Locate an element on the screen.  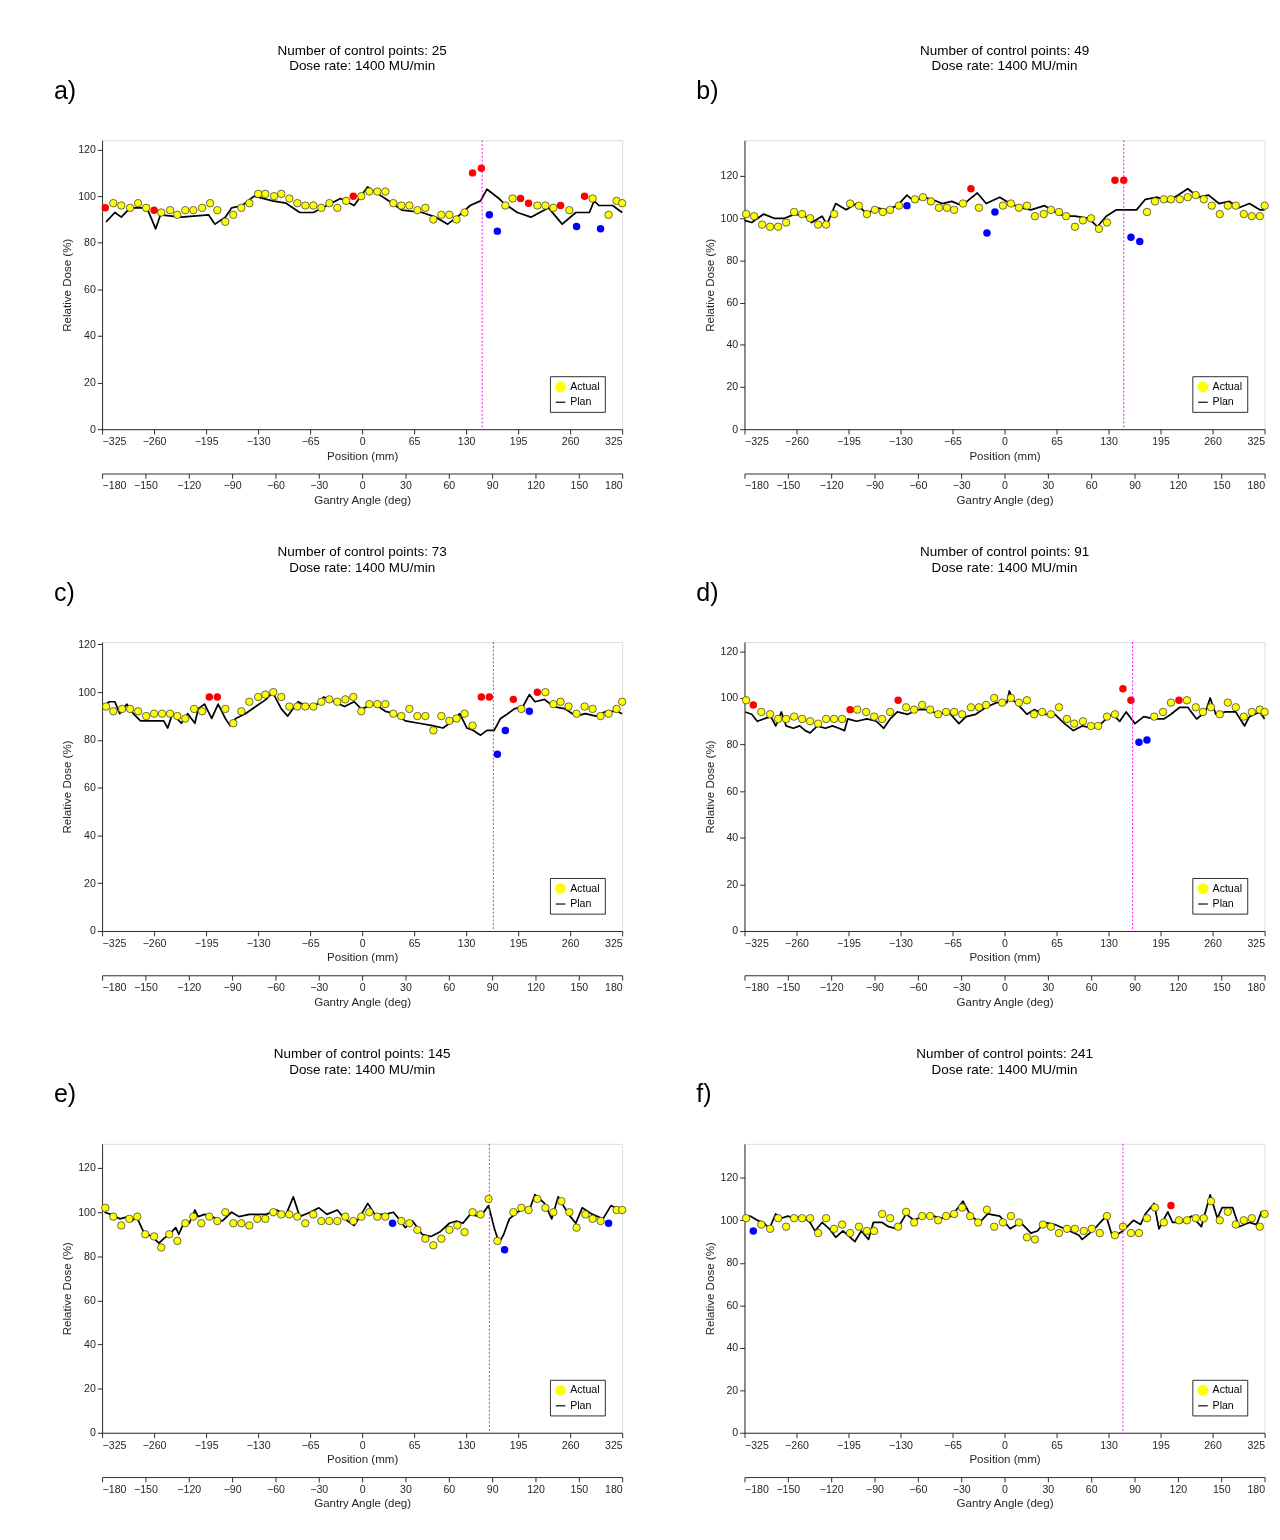
x-tick-label: 325 is located at coordinates (1256, 1444).